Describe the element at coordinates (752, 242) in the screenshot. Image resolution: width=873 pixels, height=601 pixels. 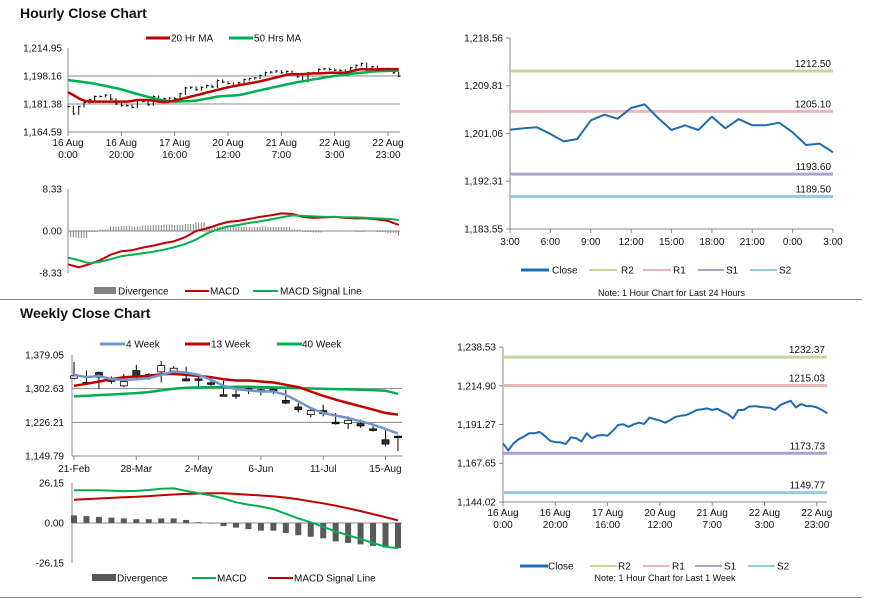
I see `x-tick-label: 21:00` at that location.